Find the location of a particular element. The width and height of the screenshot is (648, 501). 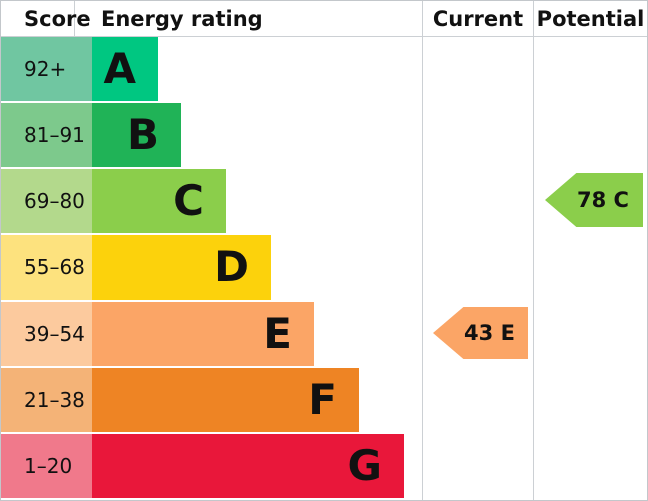

band-row-f: 21–38 F is located at coordinates (324, 400).